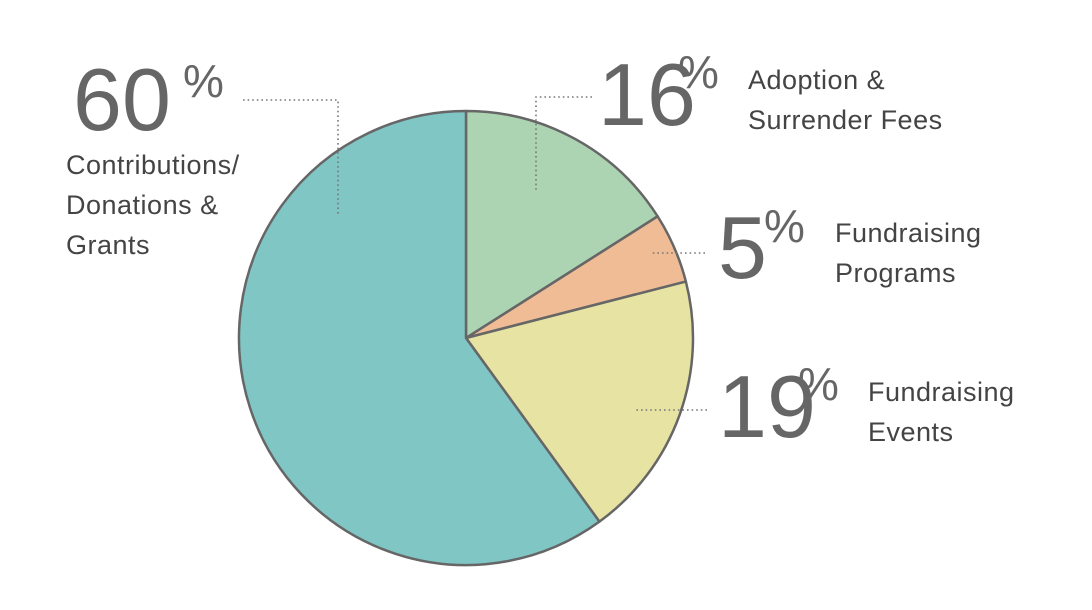  I want to click on value-label: 5, so click(742, 247).